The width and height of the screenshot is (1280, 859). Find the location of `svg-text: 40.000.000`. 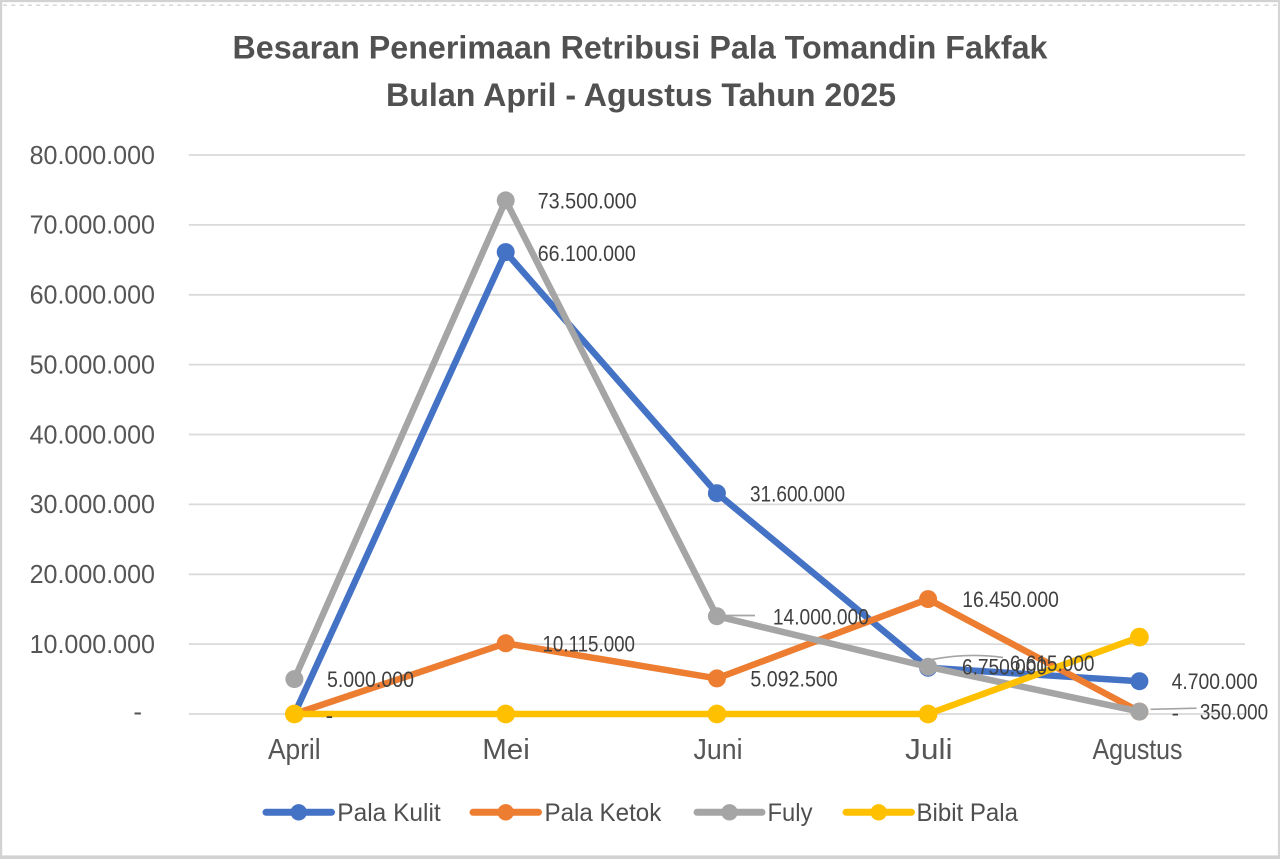

svg-text: 40.000.000 is located at coordinates (92, 434).